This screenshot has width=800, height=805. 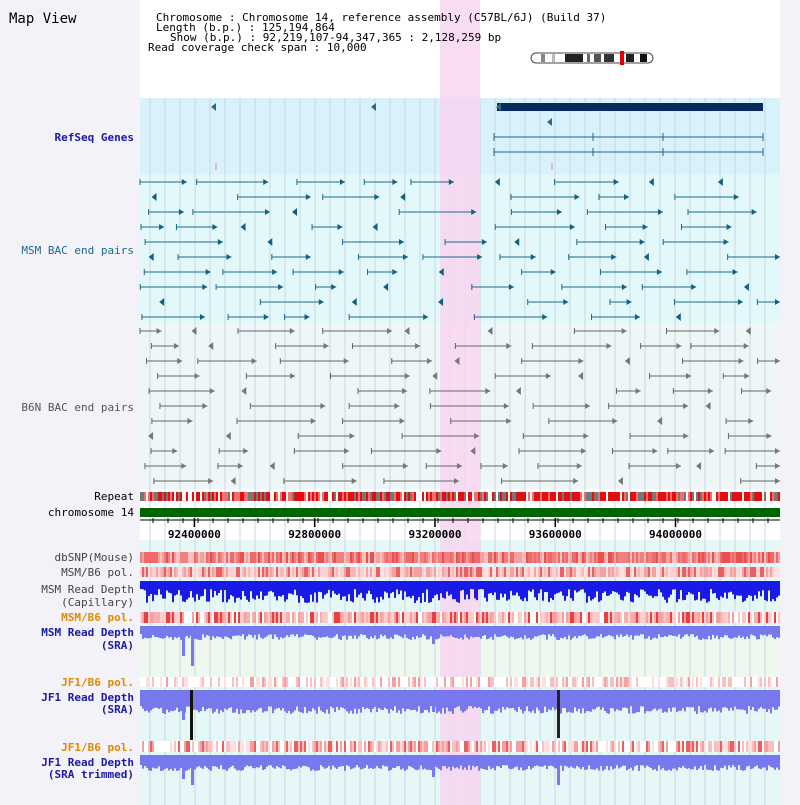 I want to click on label-msm-bac-end-pairs: MSM BAC end pairs, so click(x=77, y=250).